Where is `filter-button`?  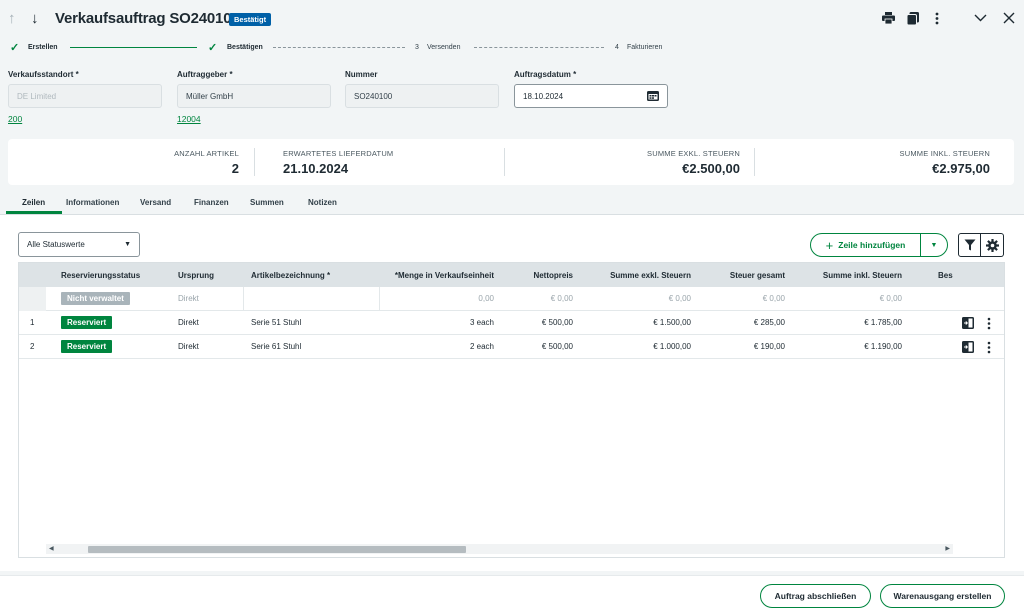
filter-button is located at coordinates (969, 245).